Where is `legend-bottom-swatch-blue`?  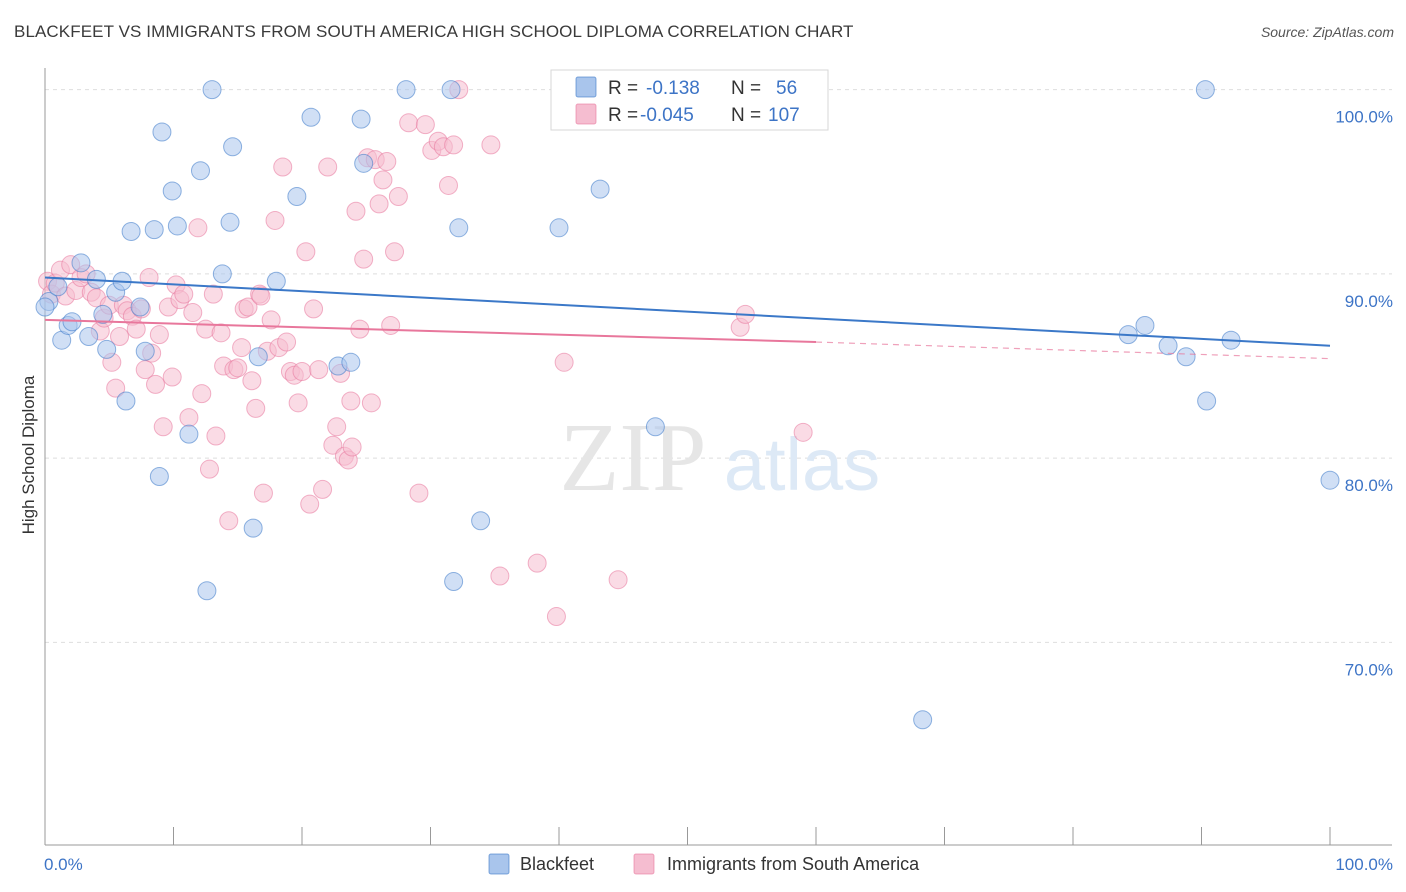 legend-bottom-swatch-blue is located at coordinates (499, 864).